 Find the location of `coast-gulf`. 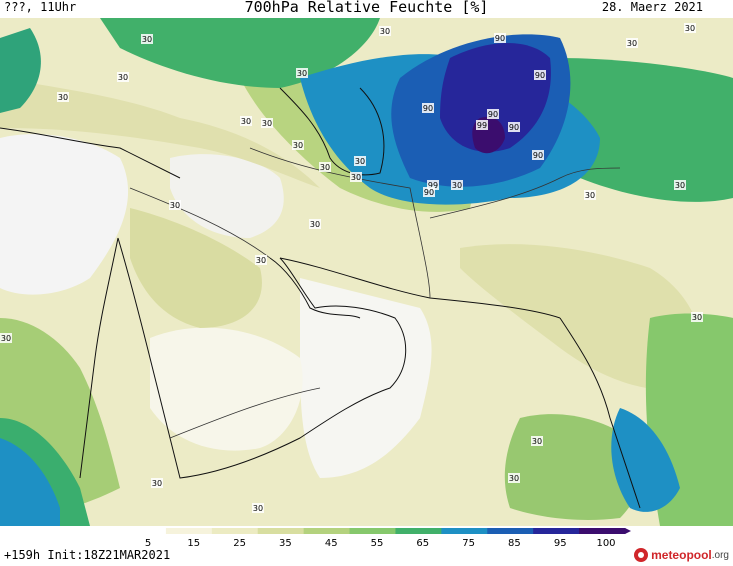

coast-gulf is located at coordinates (315, 288).